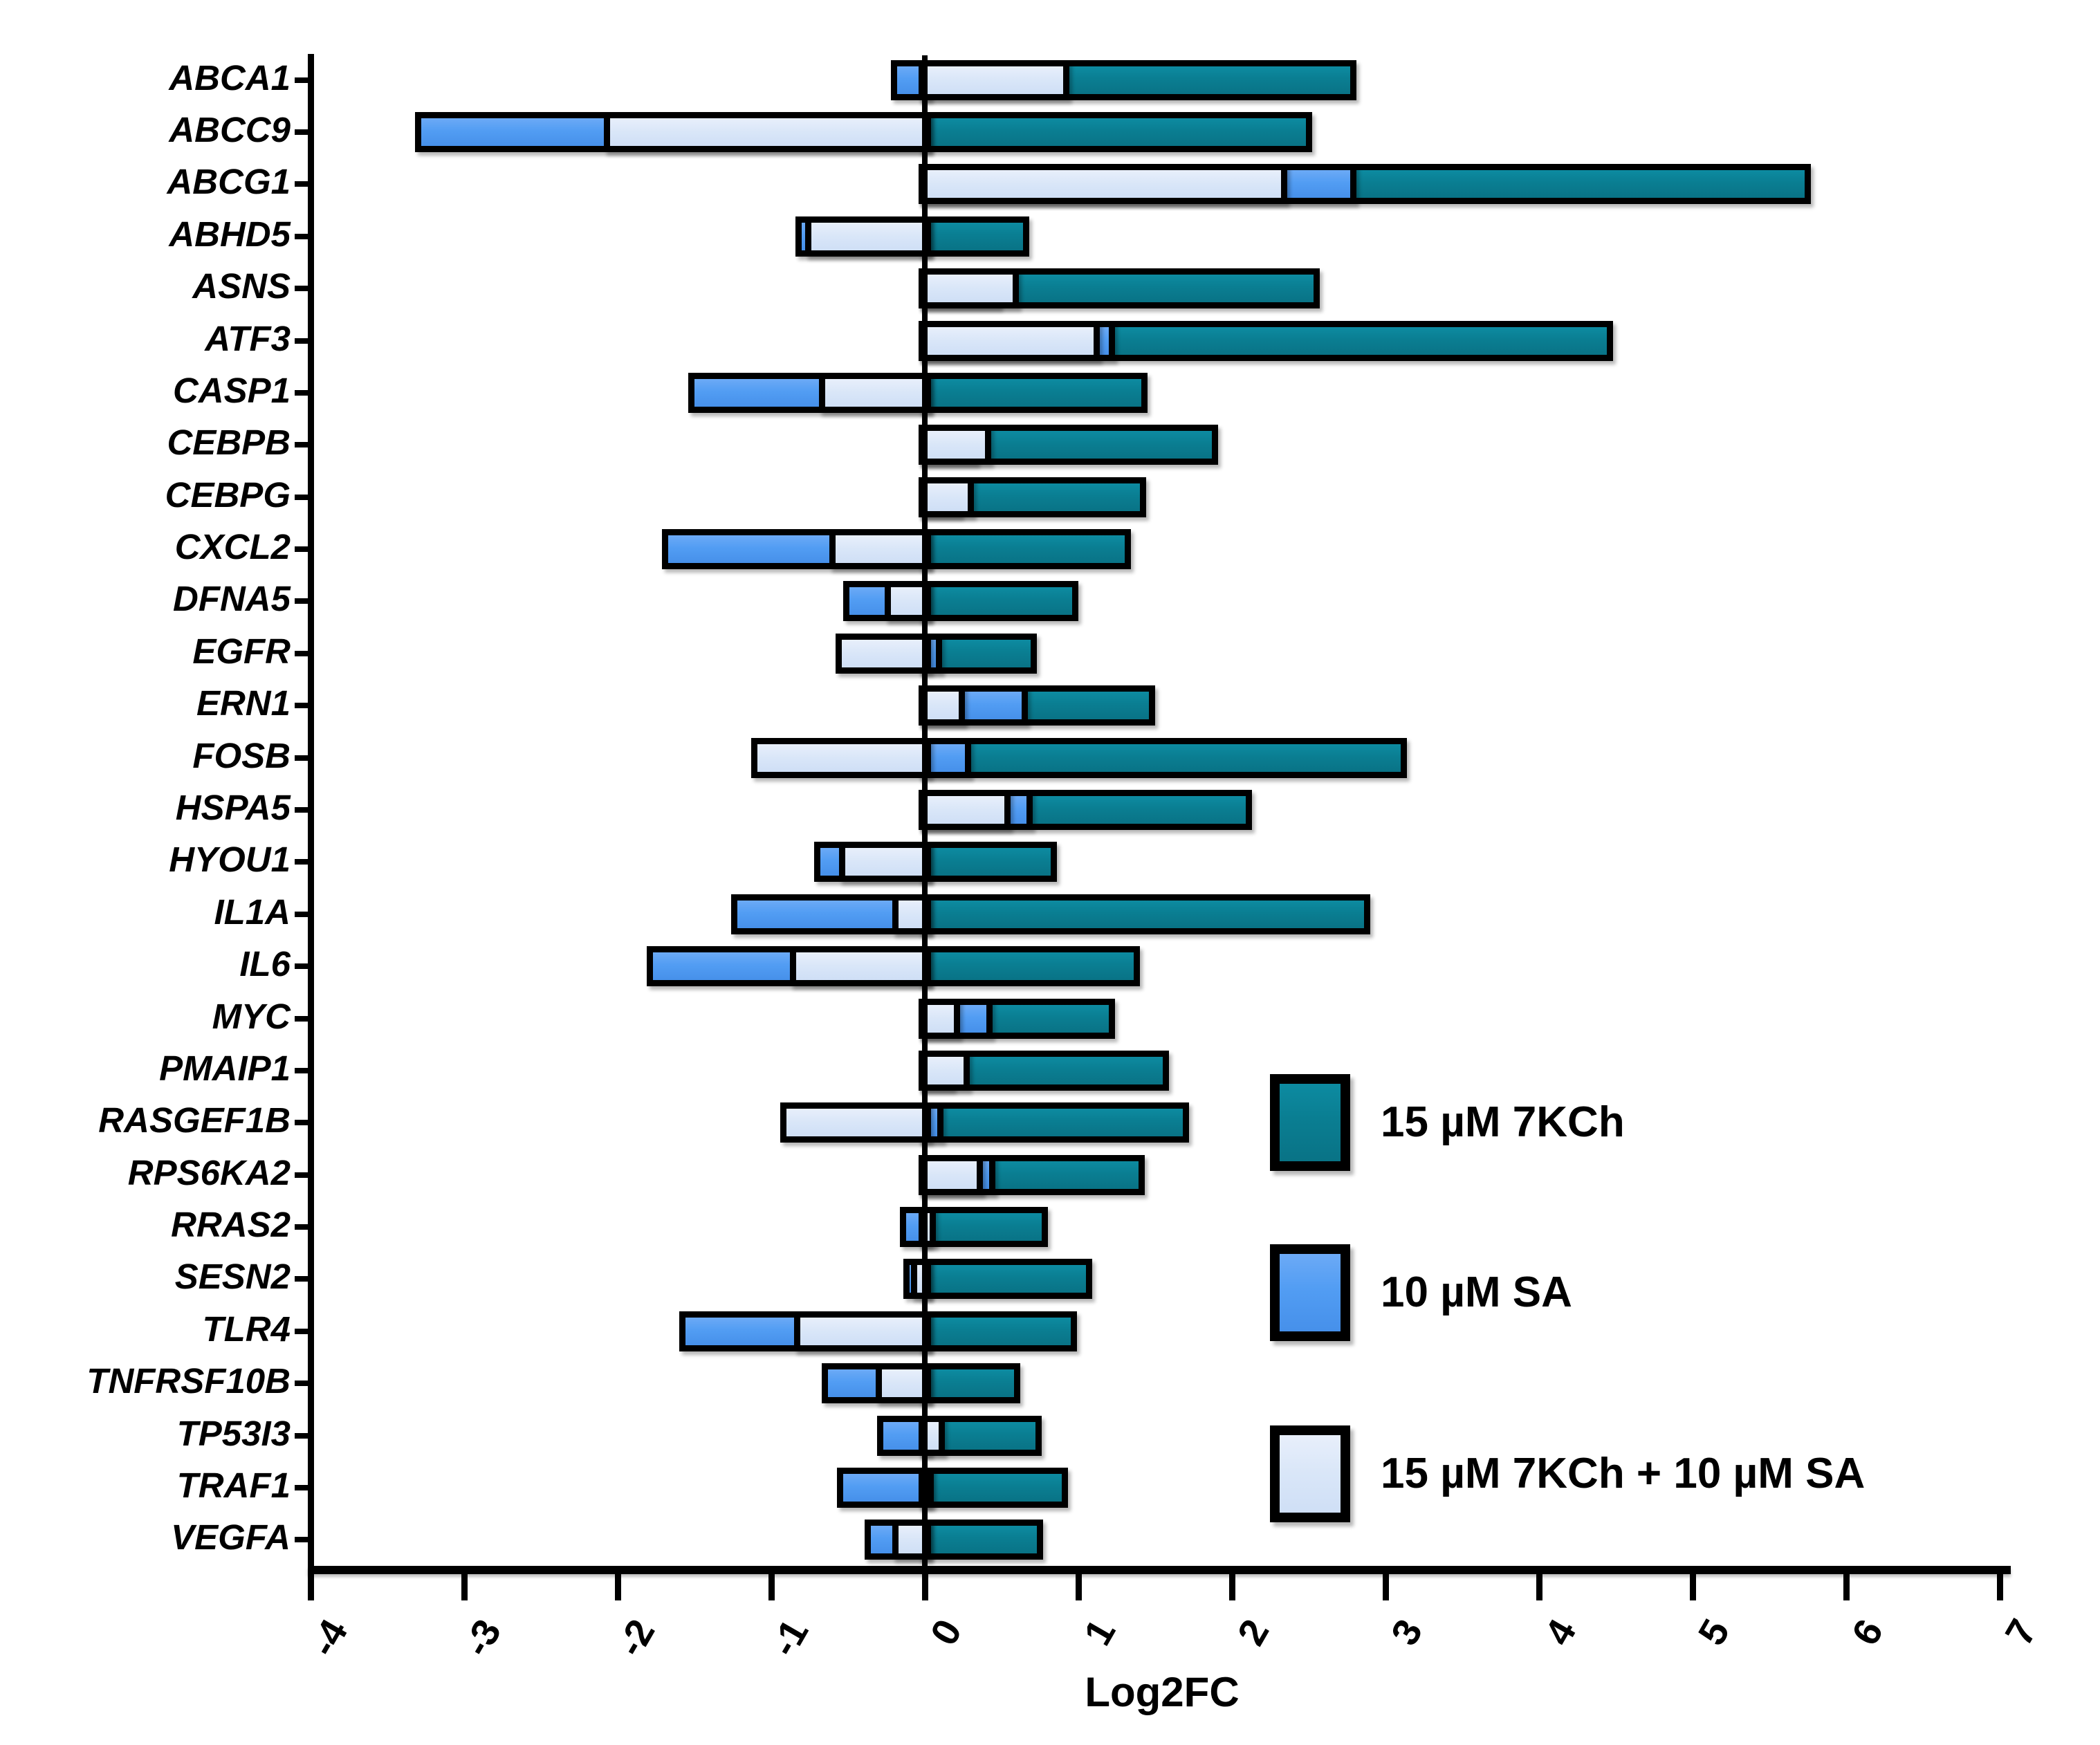 The width and height of the screenshot is (2100, 1745). What do you see at coordinates (984, 1228) in the screenshot?
I see `bar-rras2-series0` at bounding box center [984, 1228].